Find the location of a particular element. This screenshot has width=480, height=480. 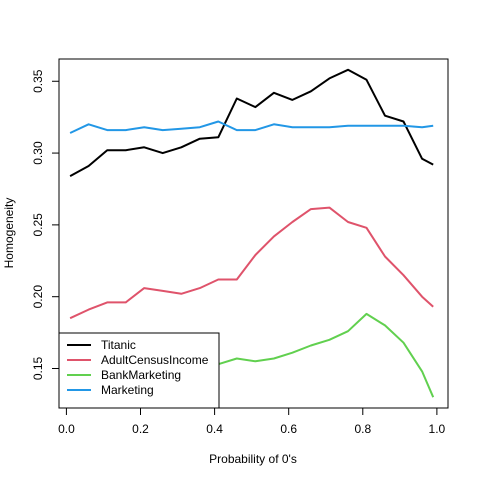

y-axis-title: Homogeneity is located at coordinates (9, 233).